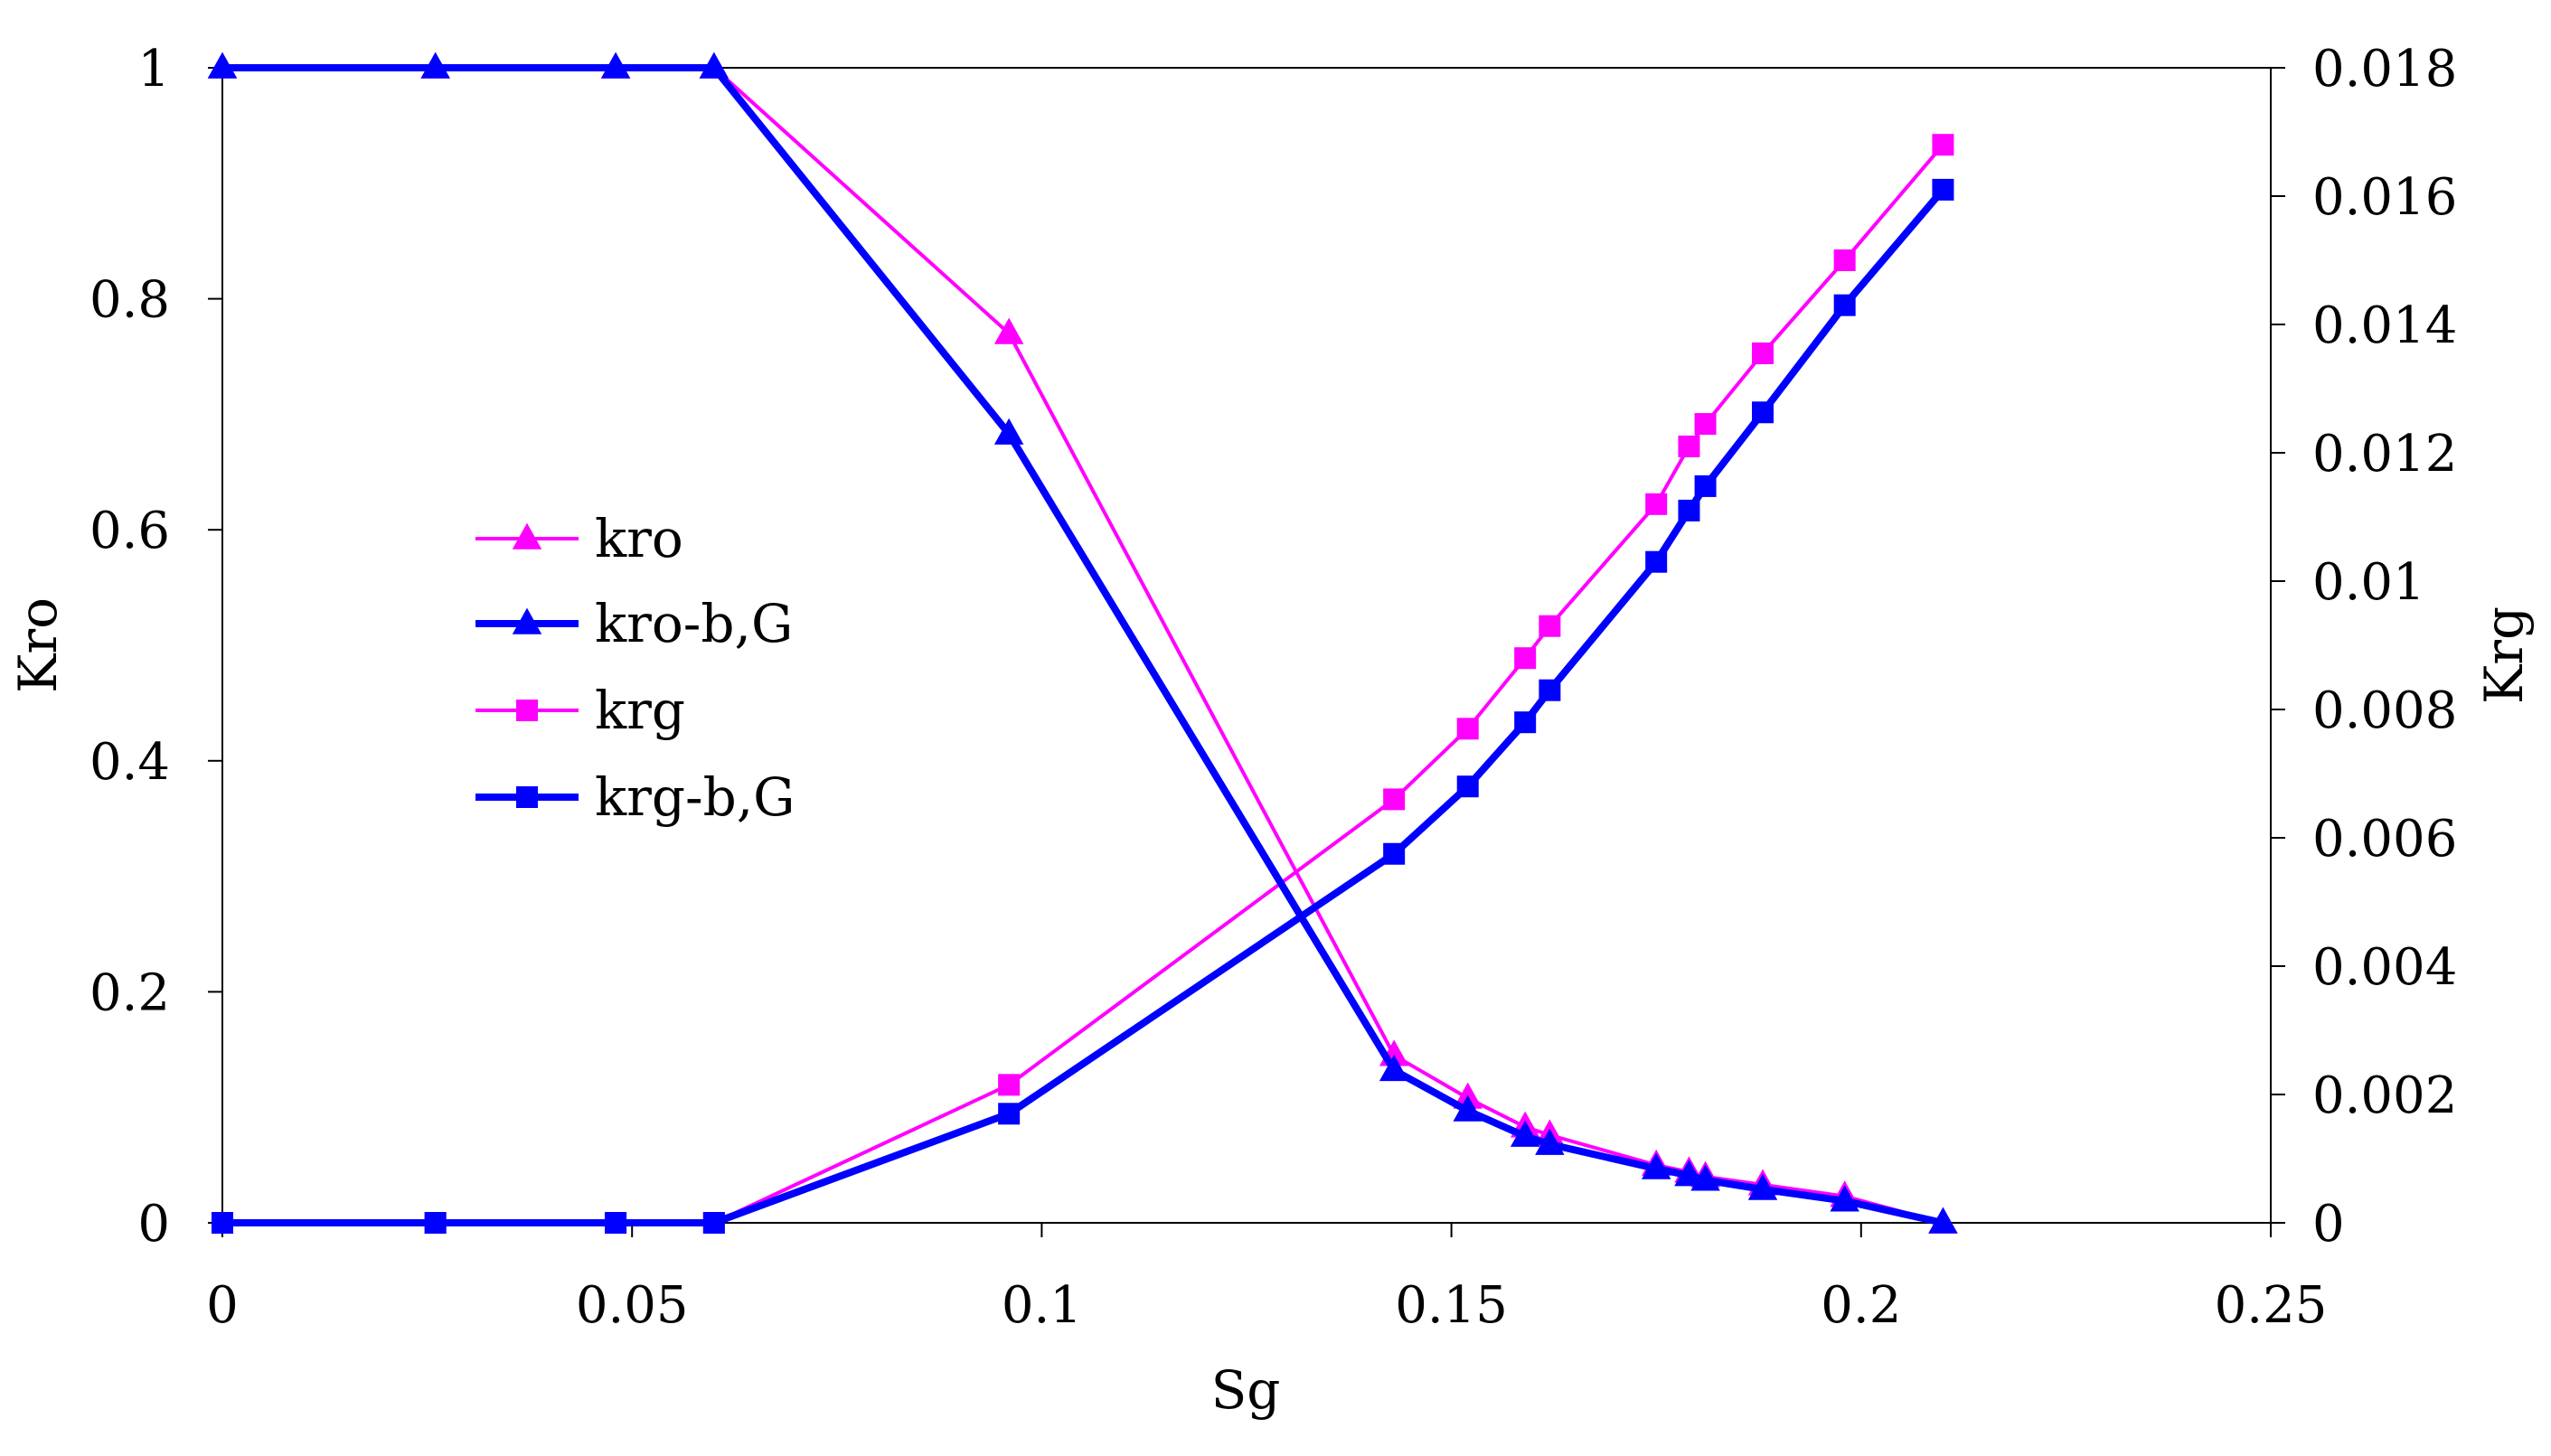 Image resolution: width=2551 pixels, height=1456 pixels. I want to click on y-tick-label: 0.2, so click(130, 992).